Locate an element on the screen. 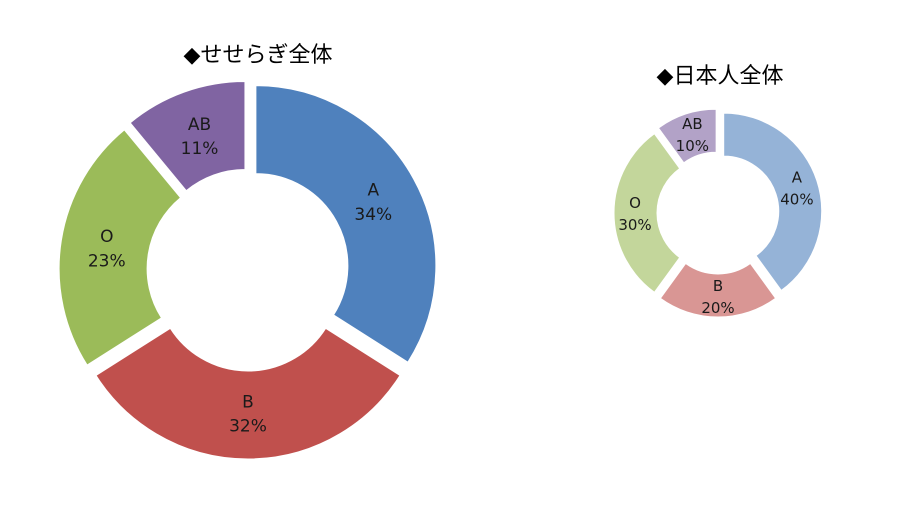 This screenshot has height=505, width=922. chart-title-seseragi: ◆せせらぎ全体 is located at coordinates (258, 55).